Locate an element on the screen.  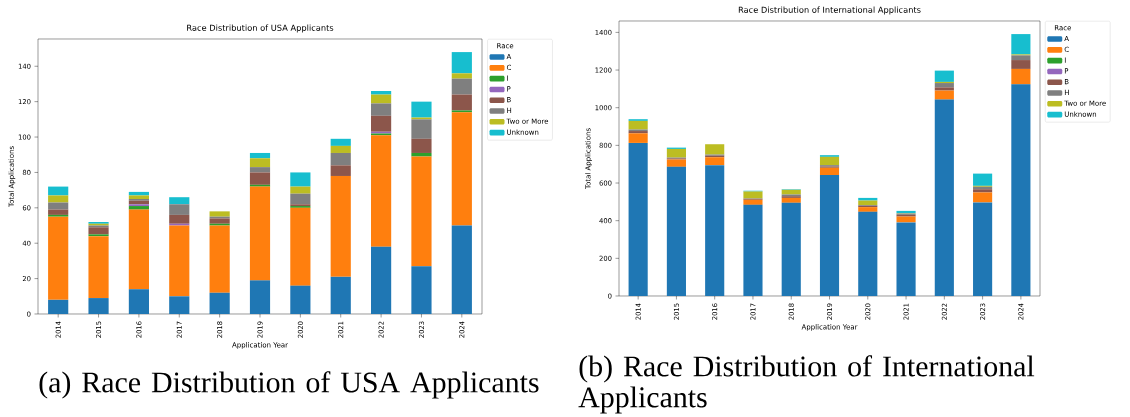
text: (b) Race Distribution of International Applicants is located at coordinates (806, 384).